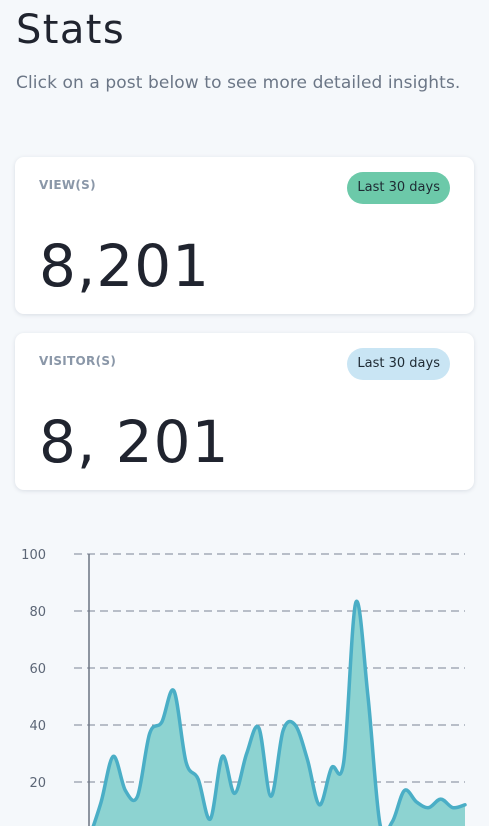 The width and height of the screenshot is (489, 826). Describe the element at coordinates (37, 612) in the screenshot. I see `y-tick-label: 80` at that location.